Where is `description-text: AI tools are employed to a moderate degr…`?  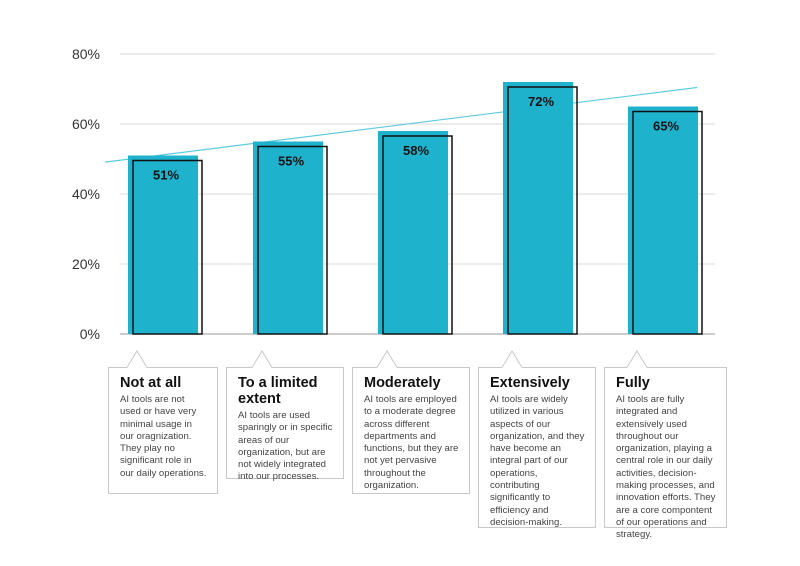 description-text: AI tools are employed to a moderate degr… is located at coordinates (411, 443).